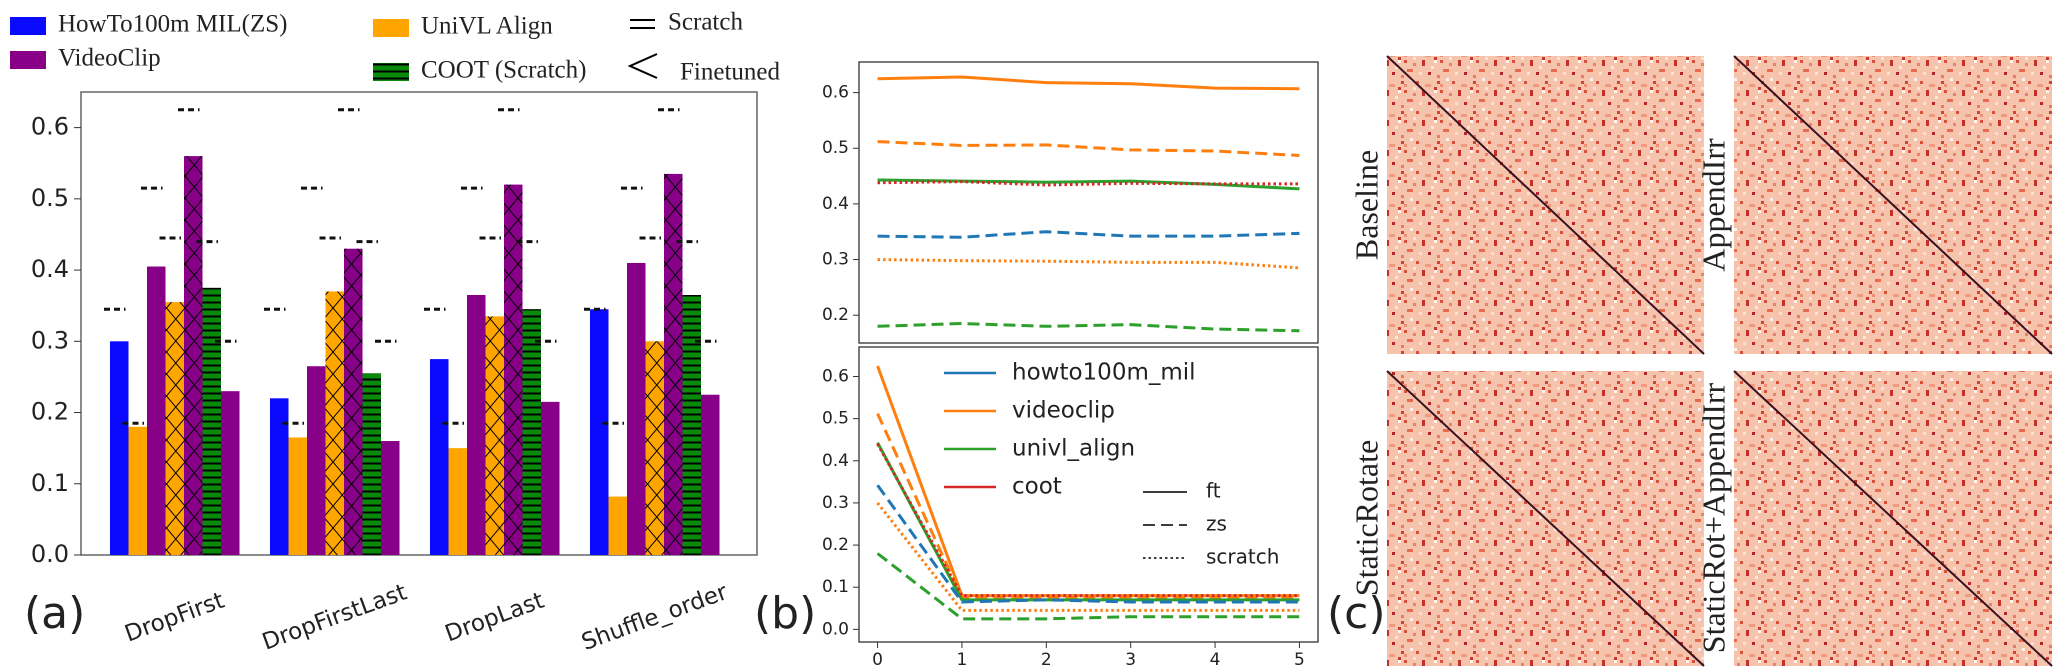 The width and height of the screenshot is (2056, 671). What do you see at coordinates (487, 26) in the screenshot?
I see `legend-label: UniVL Align` at bounding box center [487, 26].